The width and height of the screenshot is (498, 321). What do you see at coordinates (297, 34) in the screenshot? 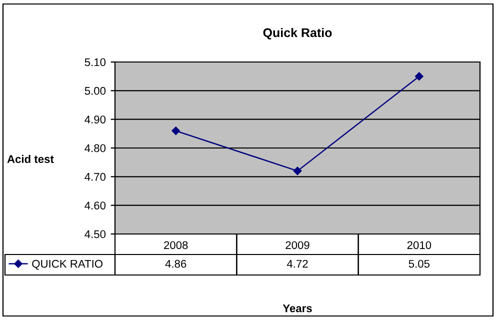
I see `chart-title: Quick Ratio` at bounding box center [297, 34].